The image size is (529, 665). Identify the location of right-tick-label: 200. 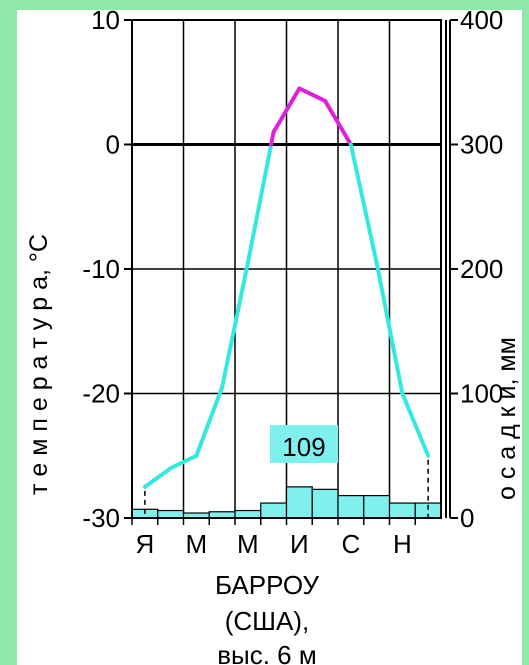
(481, 269).